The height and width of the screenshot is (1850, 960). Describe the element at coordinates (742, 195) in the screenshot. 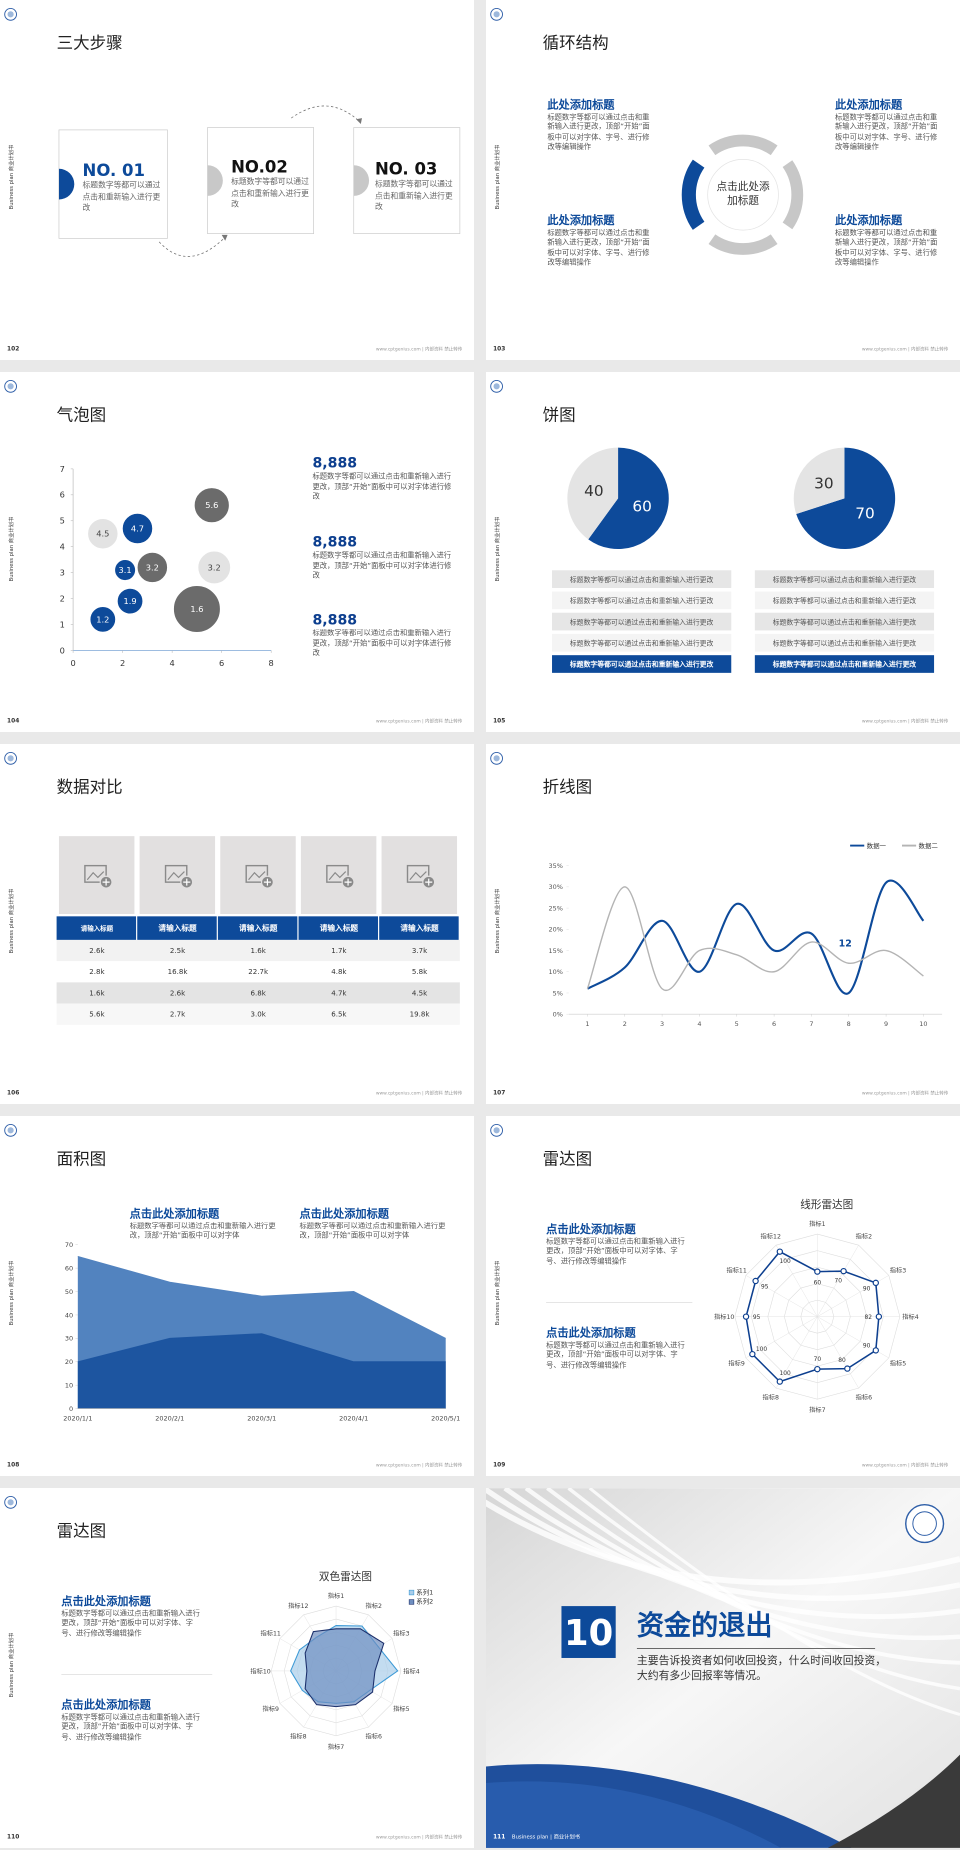

I see `cycle-center-text-box: 点击此处添加标题` at that location.